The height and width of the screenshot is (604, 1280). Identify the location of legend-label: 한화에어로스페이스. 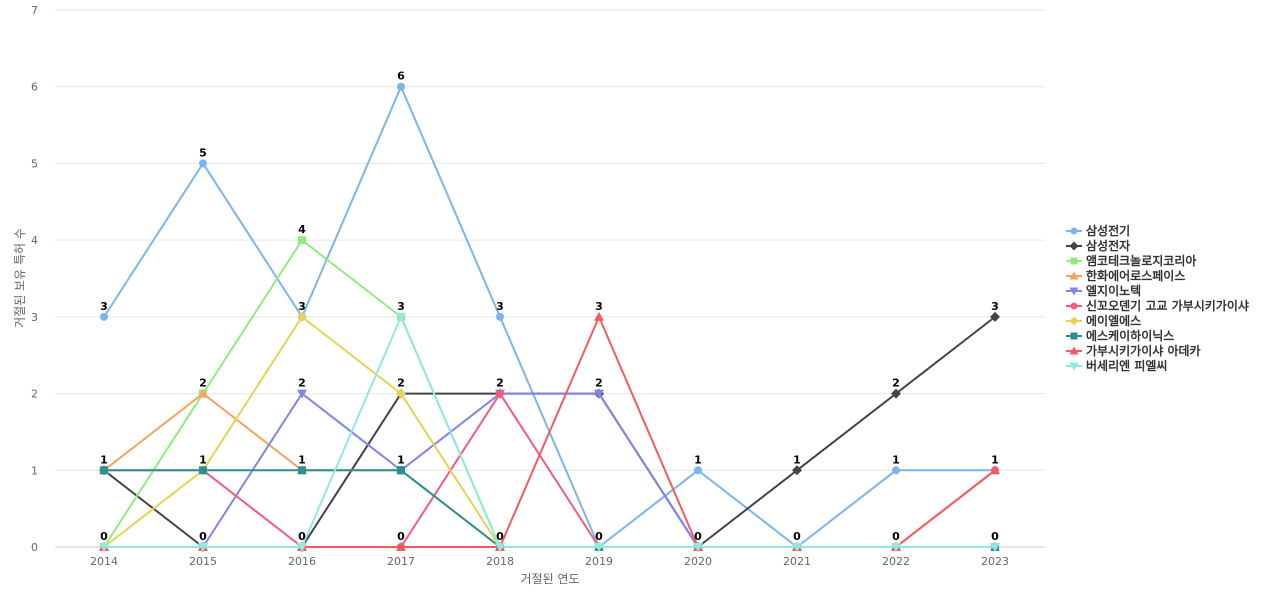
(1135, 275).